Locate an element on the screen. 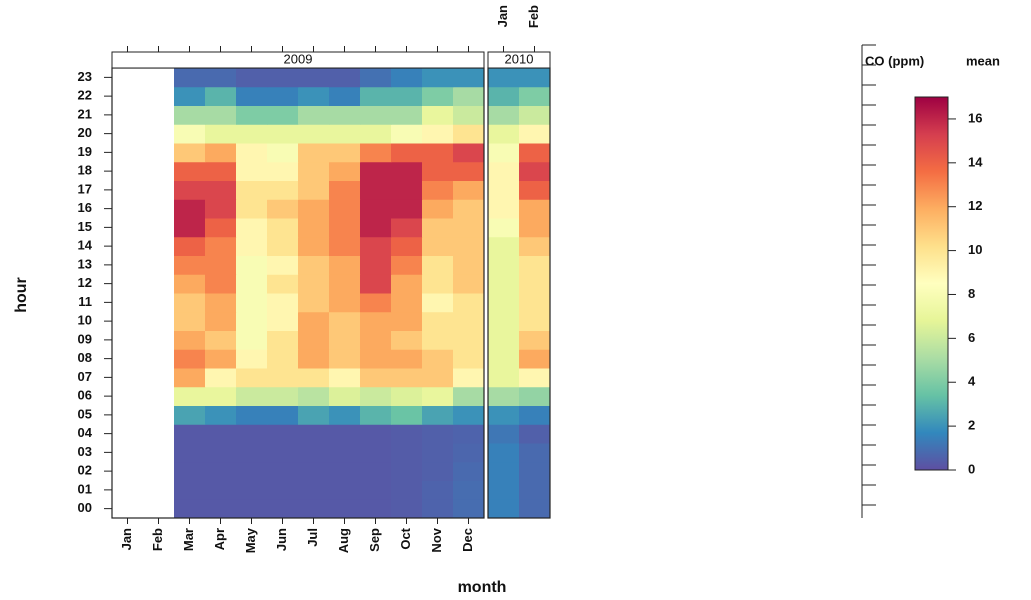 The height and width of the screenshot is (600, 1031). y-tick-label: 11 is located at coordinates (85, 301).